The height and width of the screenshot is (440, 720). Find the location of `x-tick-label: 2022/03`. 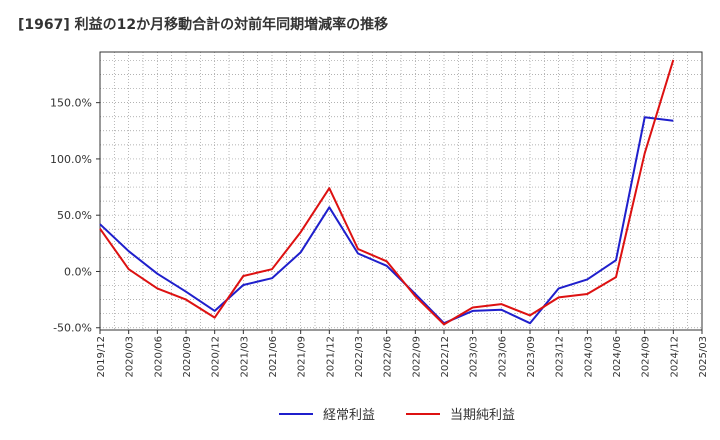

x-tick-label: 2022/03 is located at coordinates (359, 357).